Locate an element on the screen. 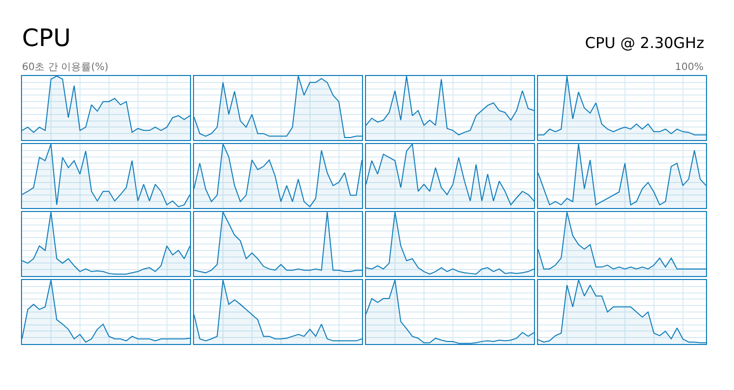 The image size is (734, 390). chart-title: CPU @ 2.30GHz is located at coordinates (644, 43).